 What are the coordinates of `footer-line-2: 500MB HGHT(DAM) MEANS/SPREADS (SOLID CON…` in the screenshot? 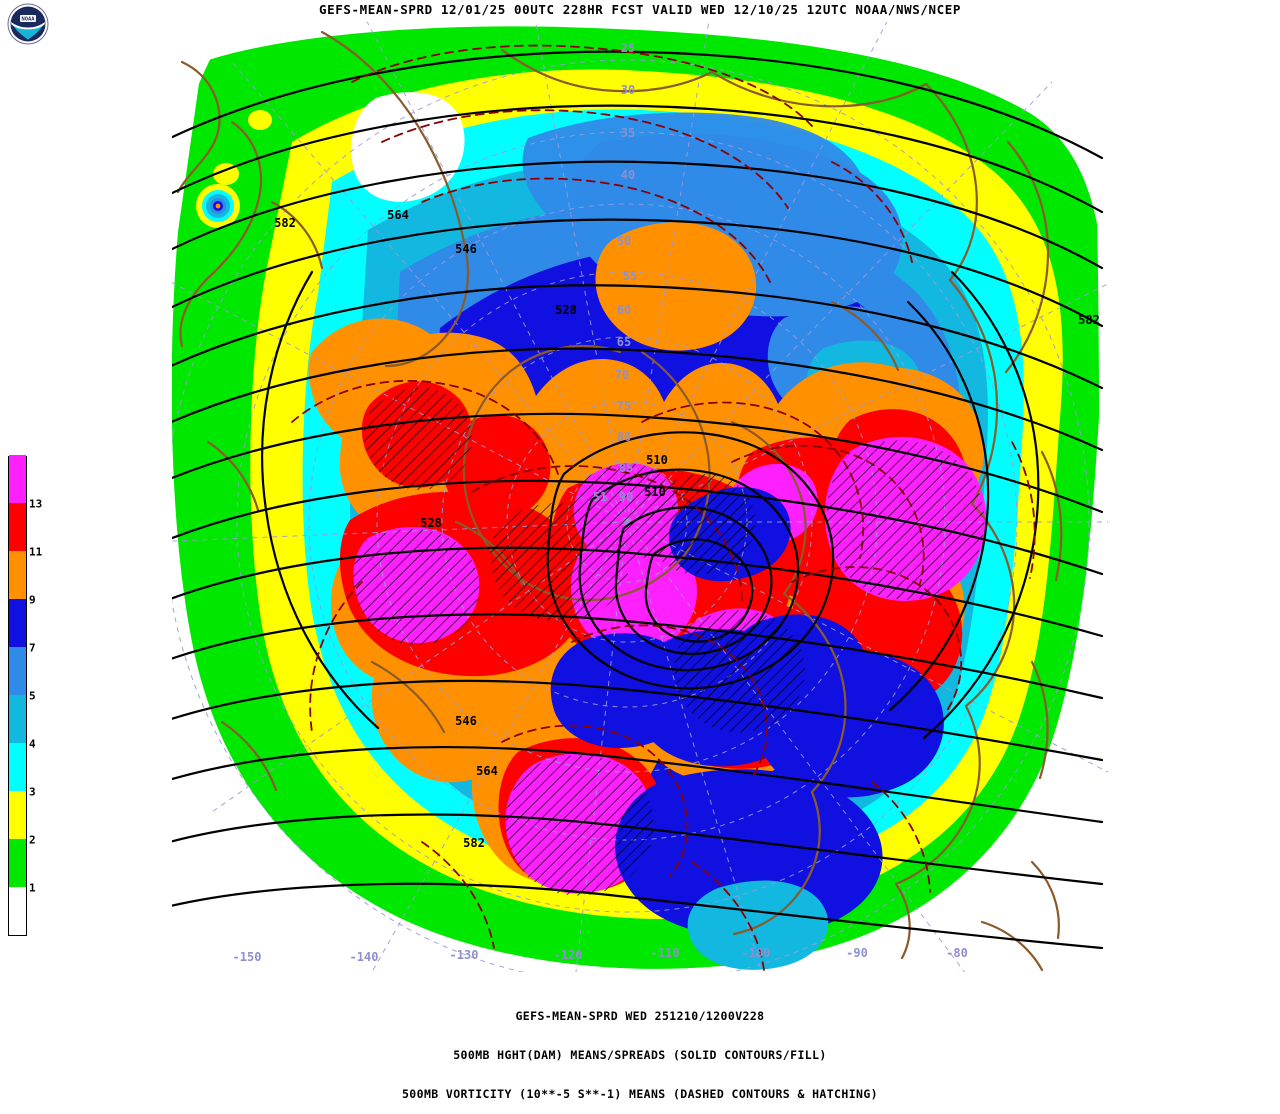 It's located at (640, 1055).